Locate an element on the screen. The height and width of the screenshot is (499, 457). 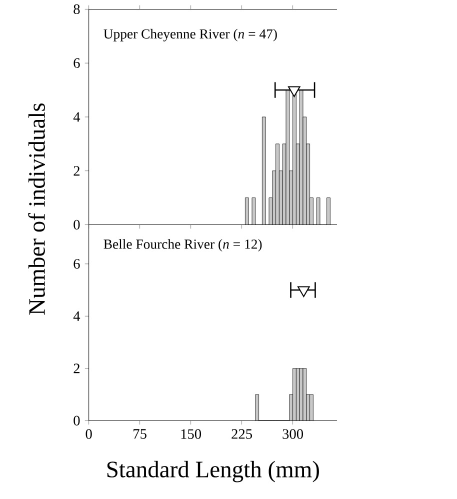
y-axis-title: Number of individuals is located at coordinates (36, 209).